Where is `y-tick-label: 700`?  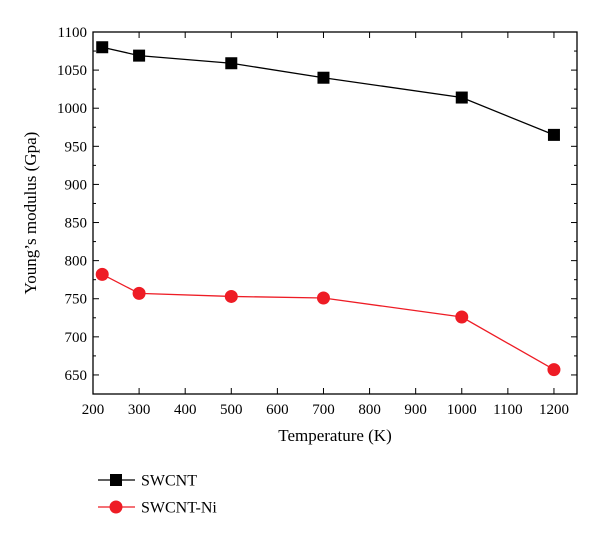
y-tick-label: 700 is located at coordinates (76, 338).